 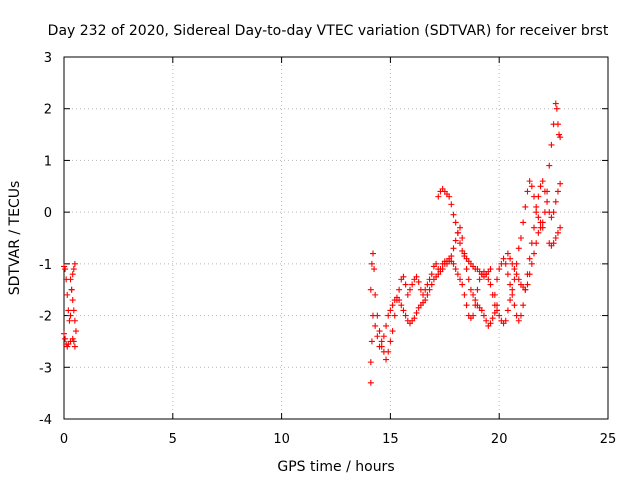 What do you see at coordinates (499, 439) in the screenshot?
I see `x-tick-label: 20` at bounding box center [499, 439].